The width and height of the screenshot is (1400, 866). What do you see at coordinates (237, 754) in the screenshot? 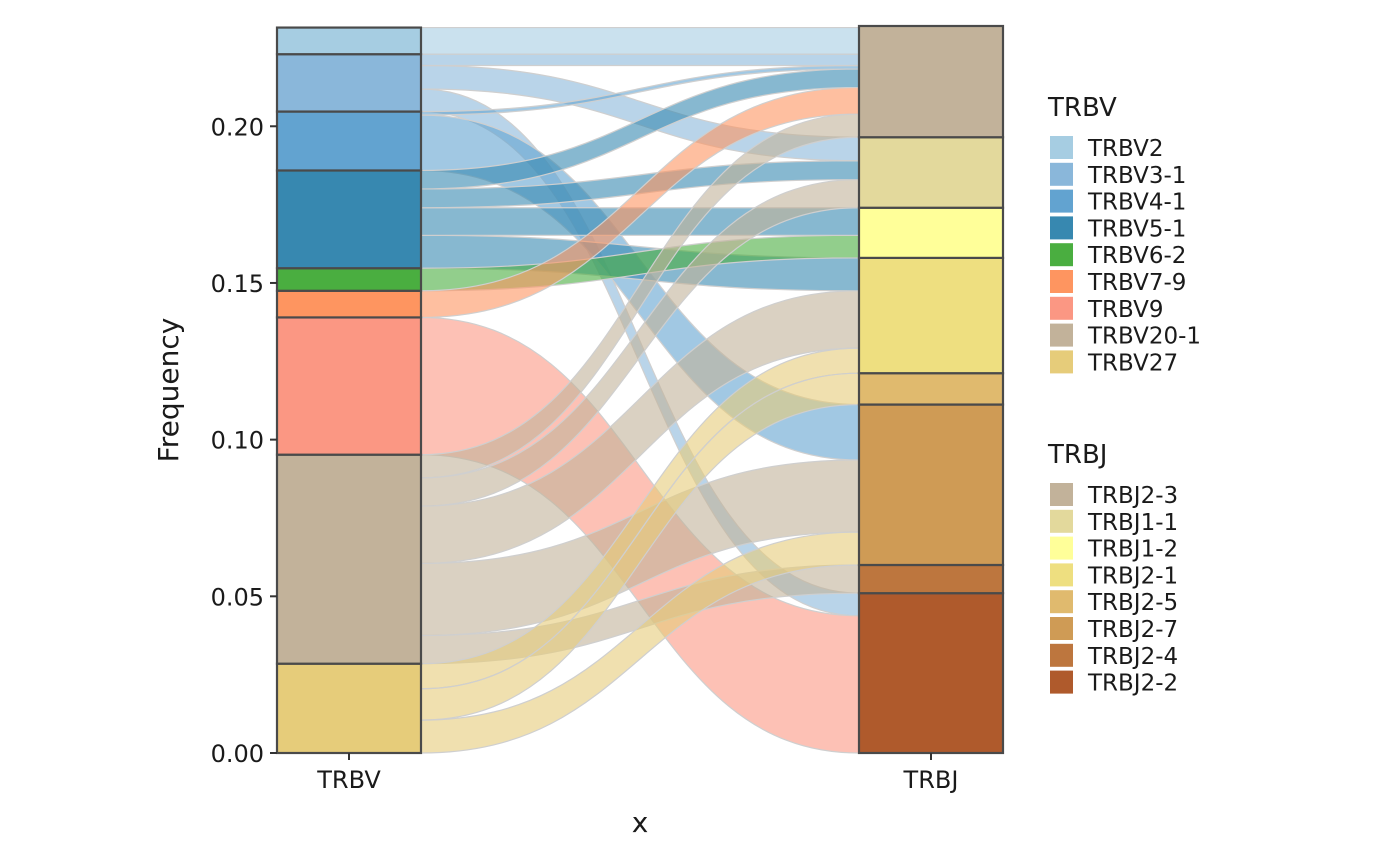
I see `y-tick-label: 0.00` at bounding box center [237, 754].